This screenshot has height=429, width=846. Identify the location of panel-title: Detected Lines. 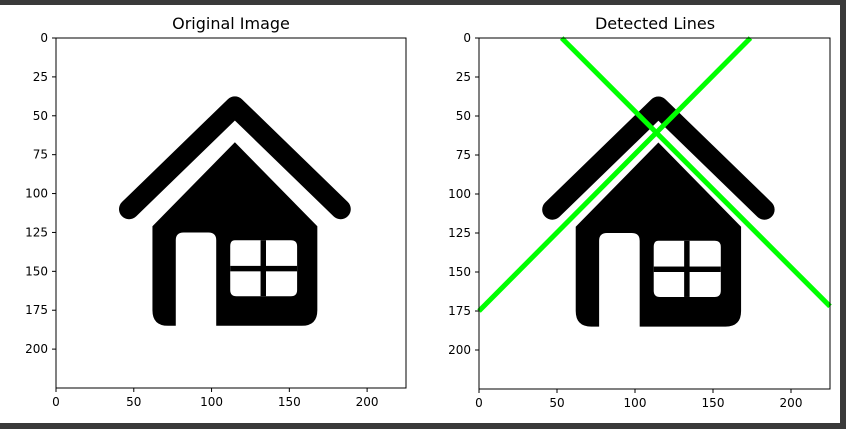
(655, 23).